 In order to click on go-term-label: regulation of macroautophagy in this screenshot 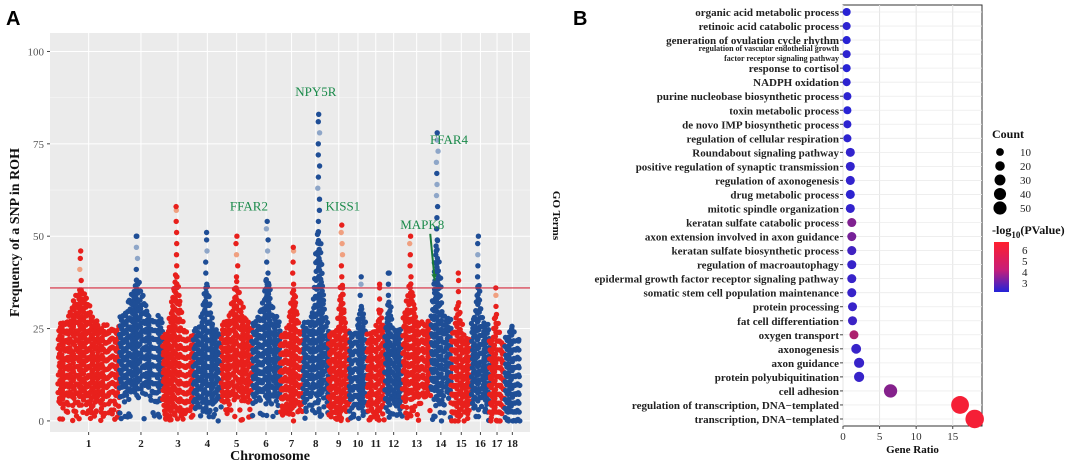, I will do `click(768, 266)`.